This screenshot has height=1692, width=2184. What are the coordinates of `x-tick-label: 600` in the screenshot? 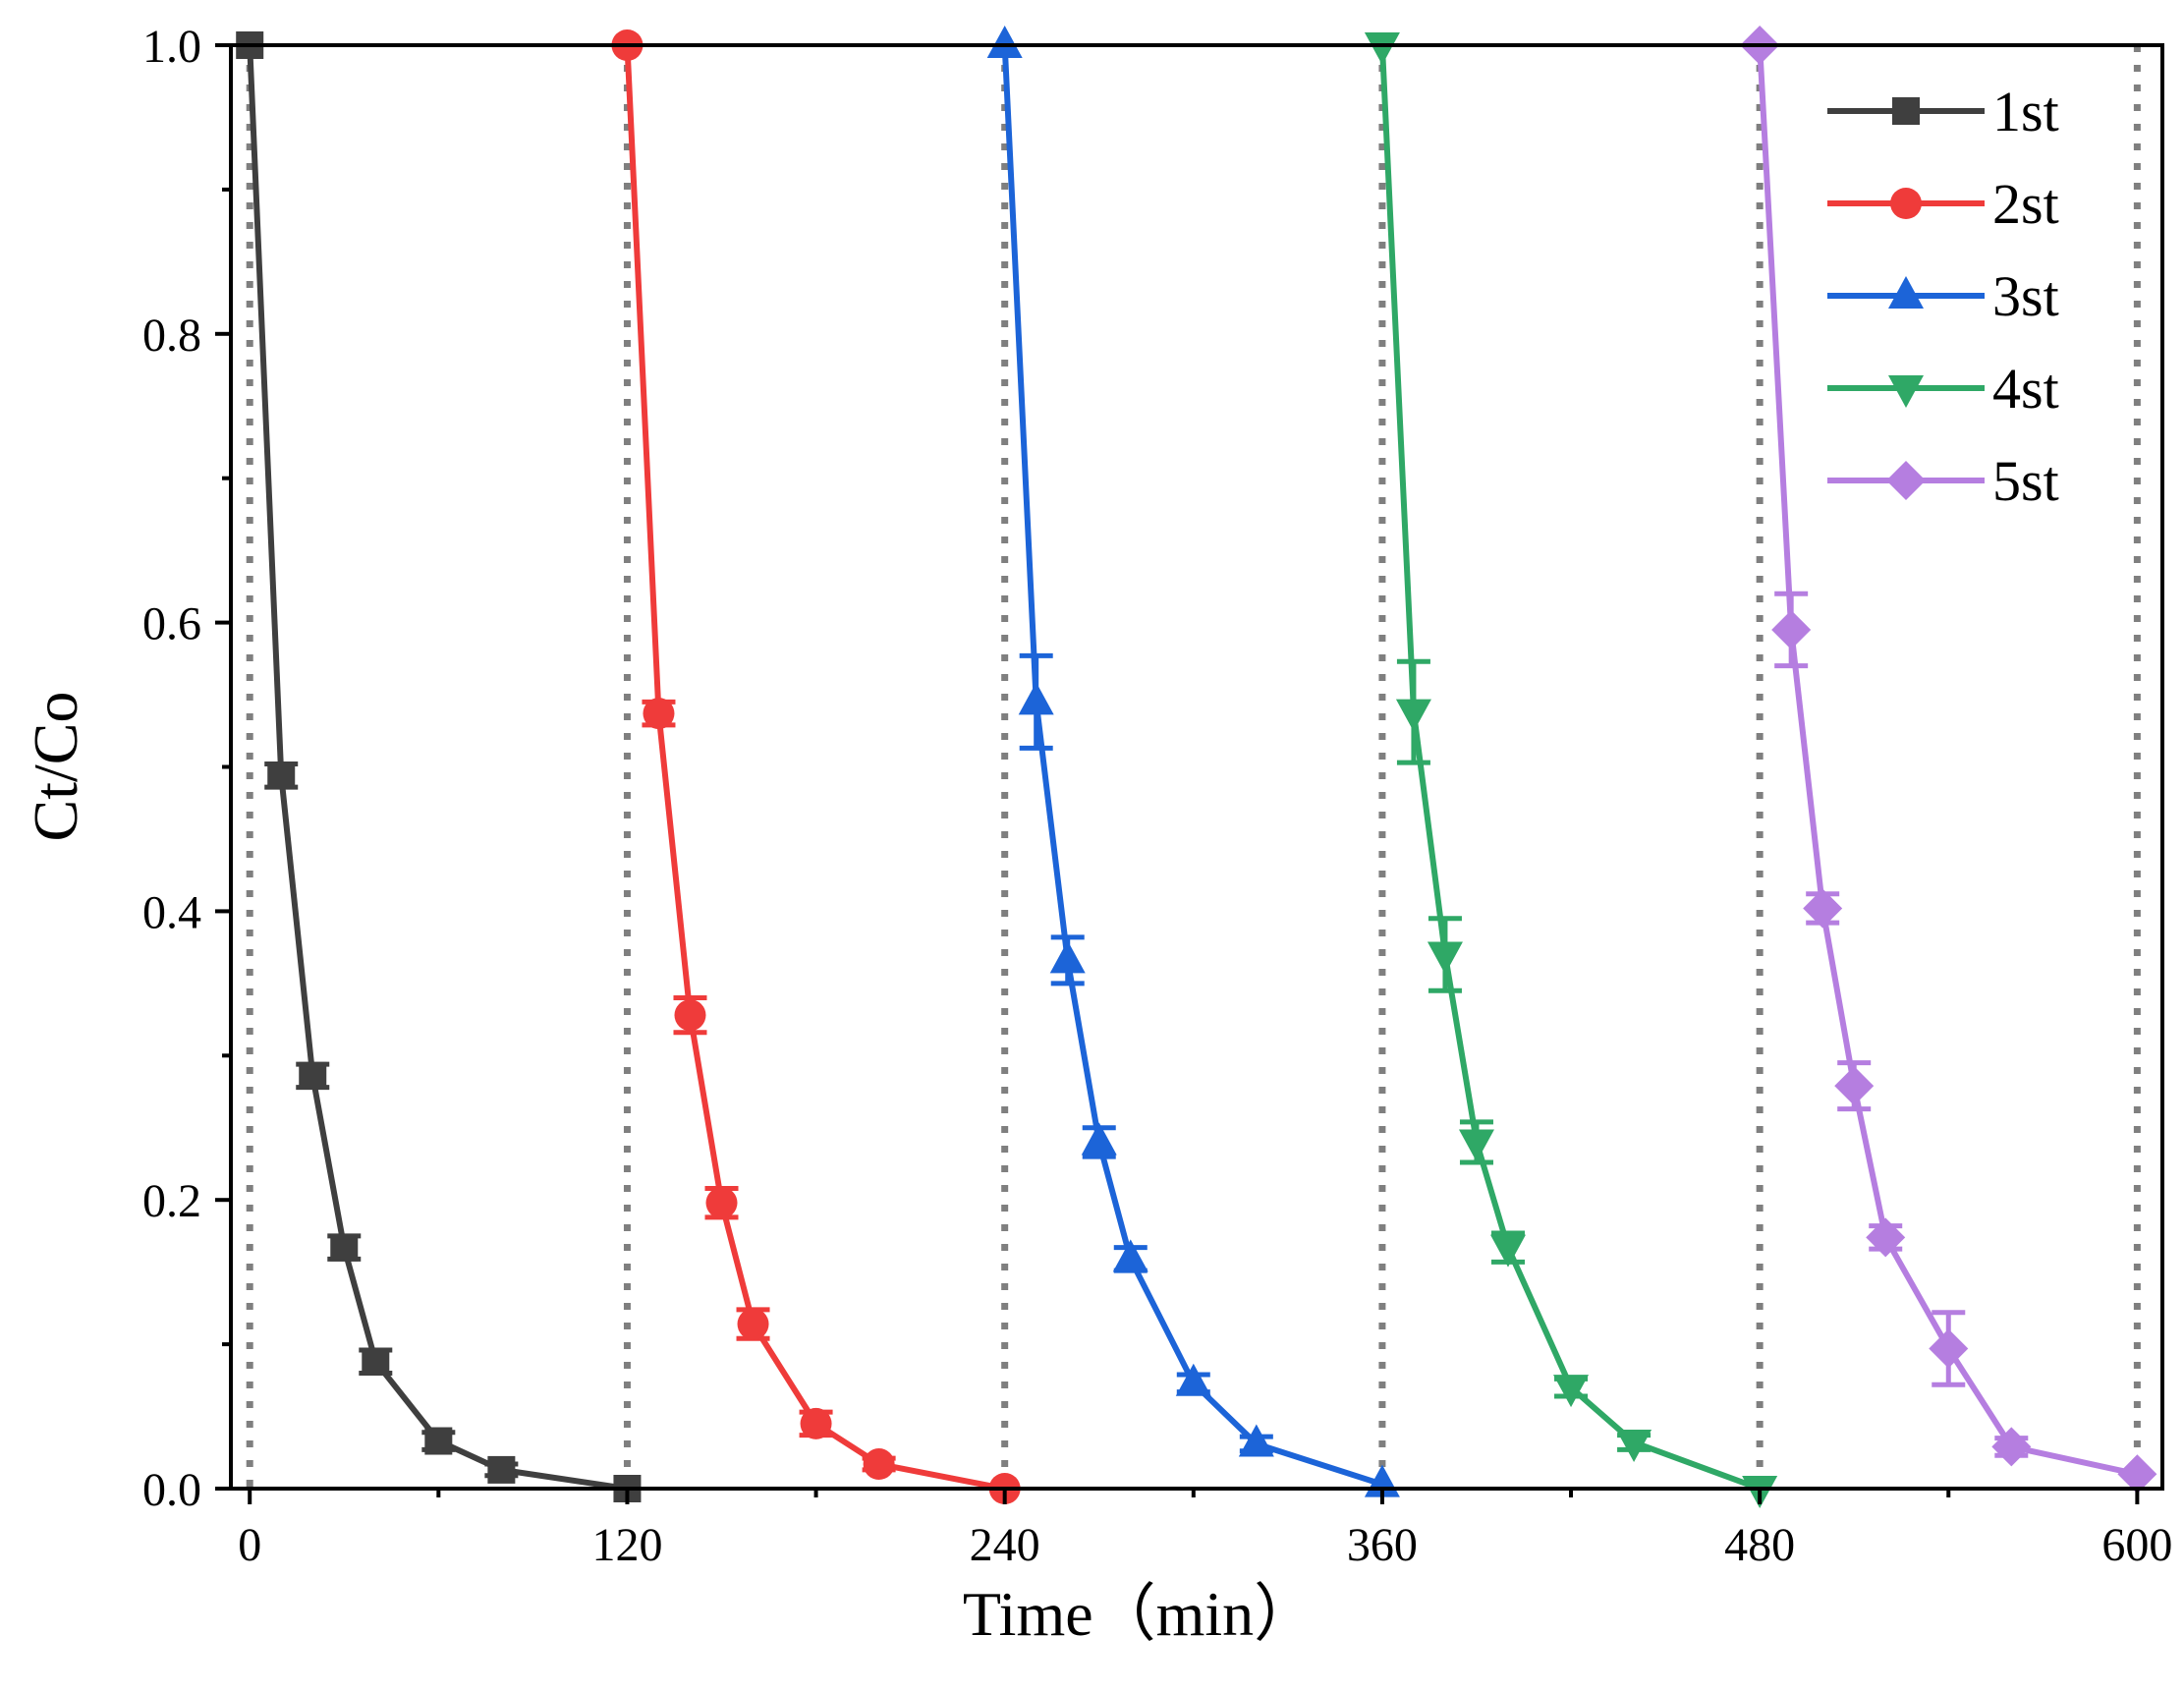 It's located at (2136, 1545).